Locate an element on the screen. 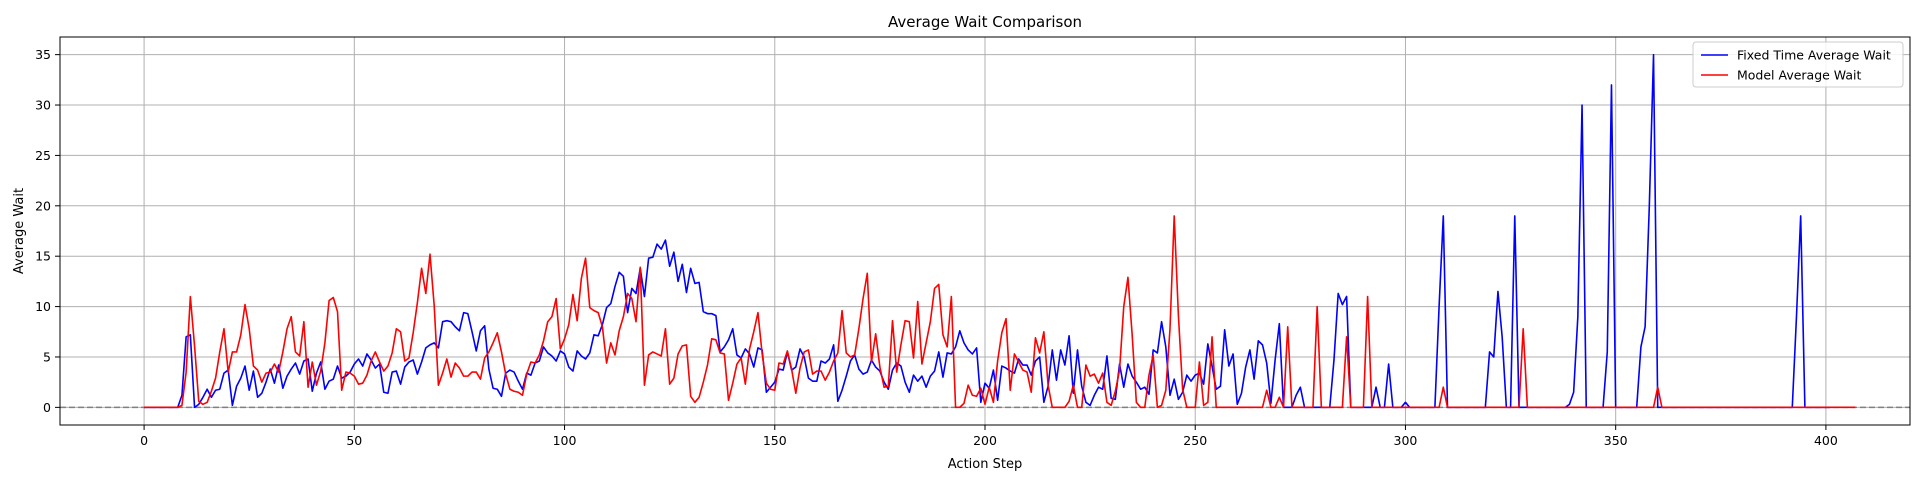  x-tick-label: 350 is located at coordinates (1616, 440).